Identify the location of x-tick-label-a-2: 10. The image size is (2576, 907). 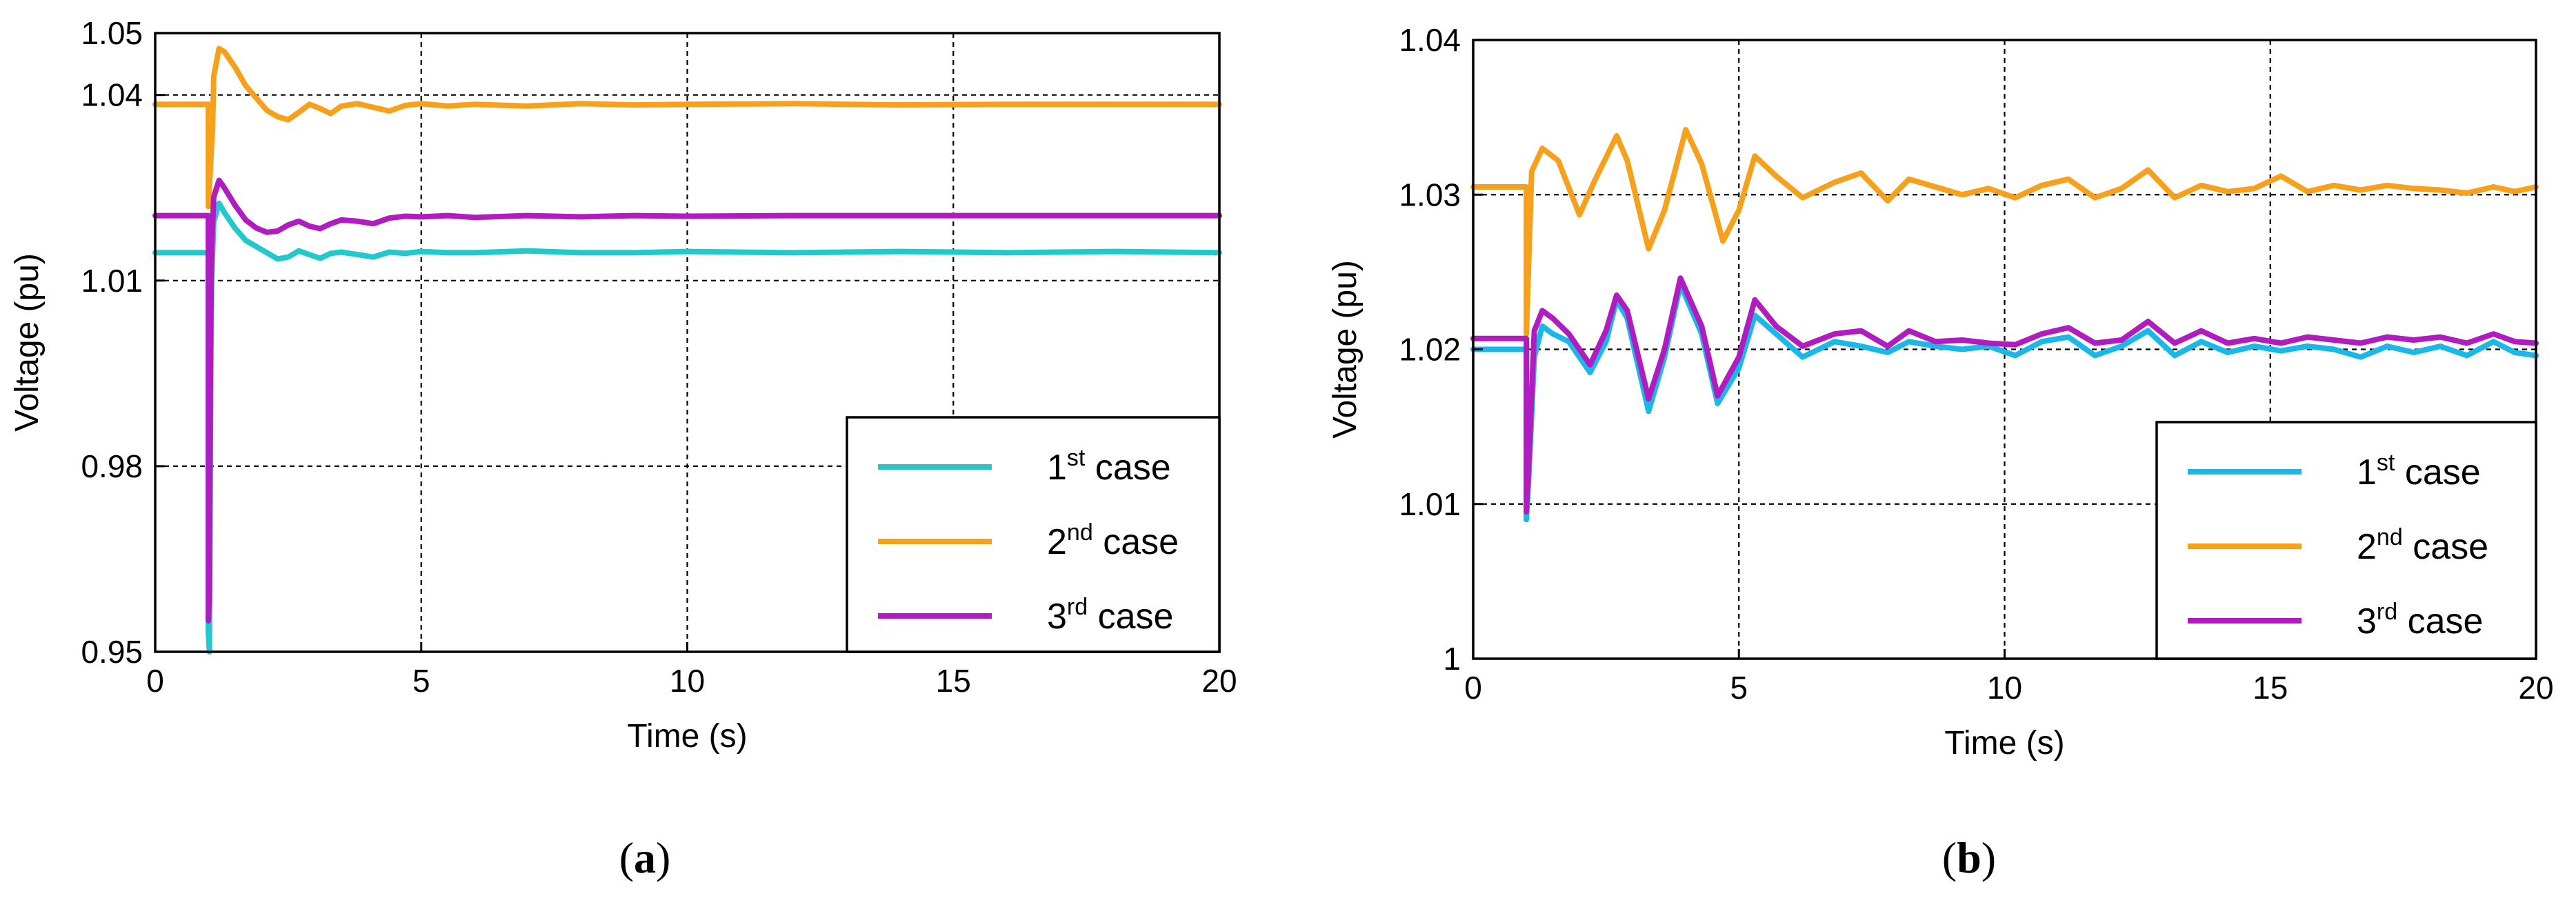
(687, 681).